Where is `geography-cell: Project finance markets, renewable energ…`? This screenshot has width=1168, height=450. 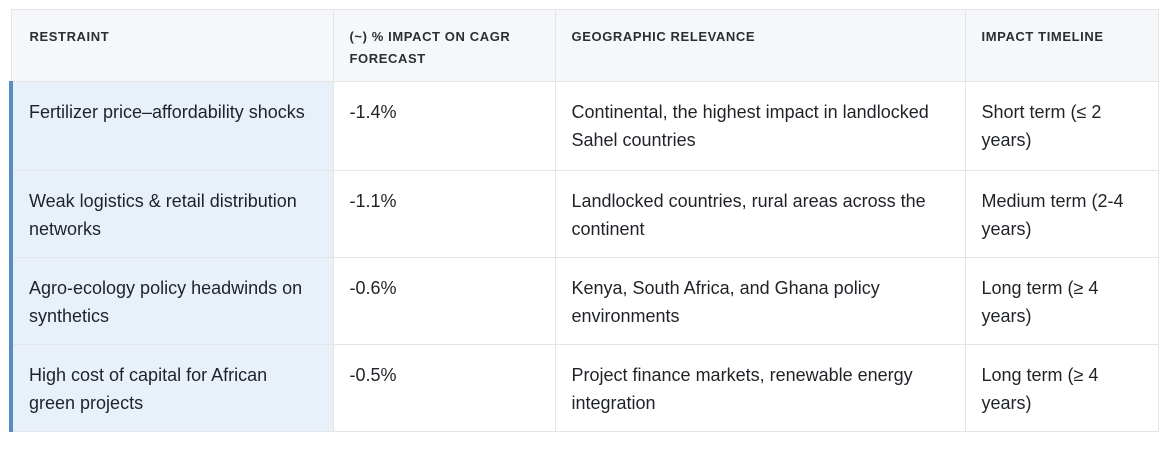 geography-cell: Project finance markets, renewable energ… is located at coordinates (760, 388).